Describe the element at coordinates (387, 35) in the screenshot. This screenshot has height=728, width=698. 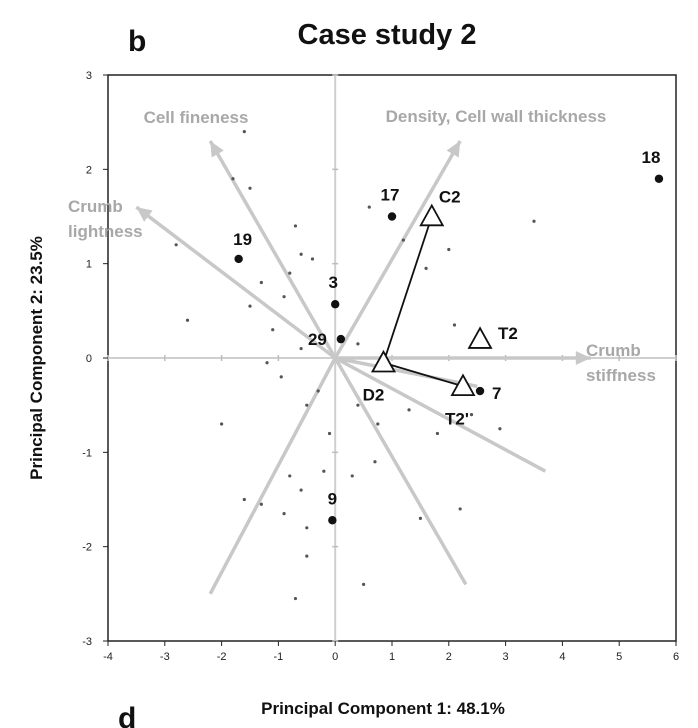
I see `chart-title: Case study 2` at that location.